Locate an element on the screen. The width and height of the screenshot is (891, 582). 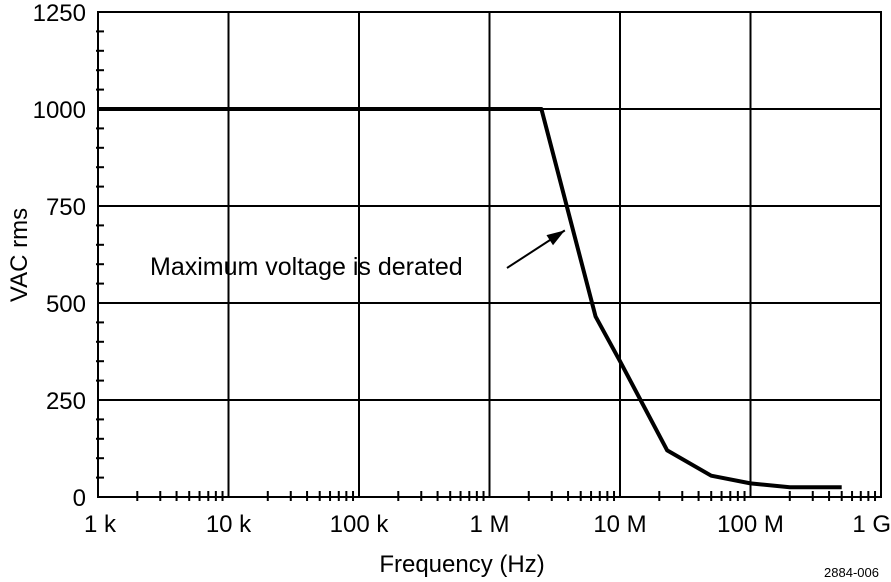
y-tick-label: 250 is located at coordinates (66, 401).